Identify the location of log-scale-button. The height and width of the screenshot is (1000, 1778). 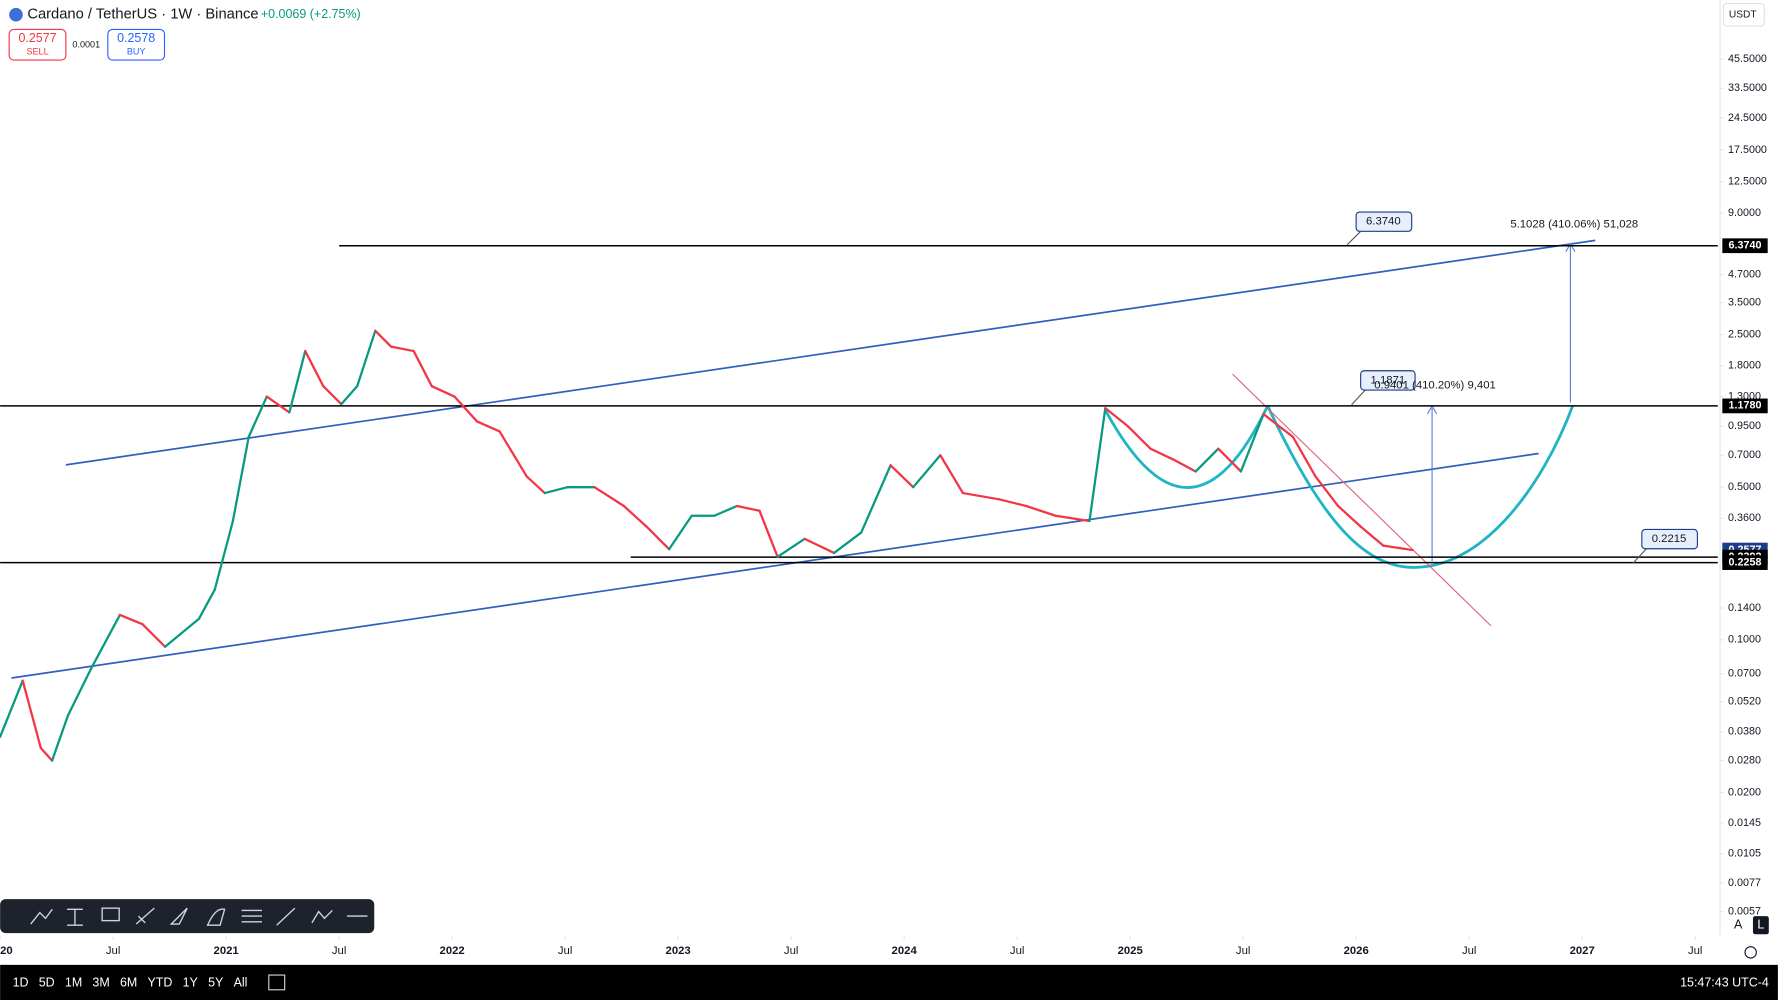
(1760, 925).